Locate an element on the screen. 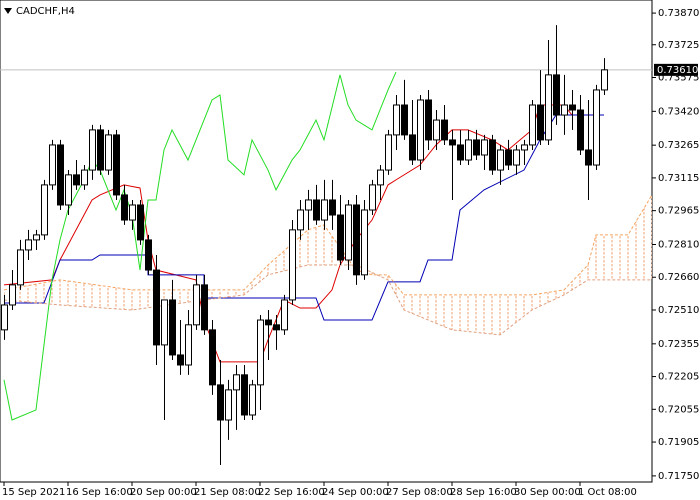 The image size is (700, 500). x-tick-label: 16 Sep 16:00 is located at coordinates (99, 492).